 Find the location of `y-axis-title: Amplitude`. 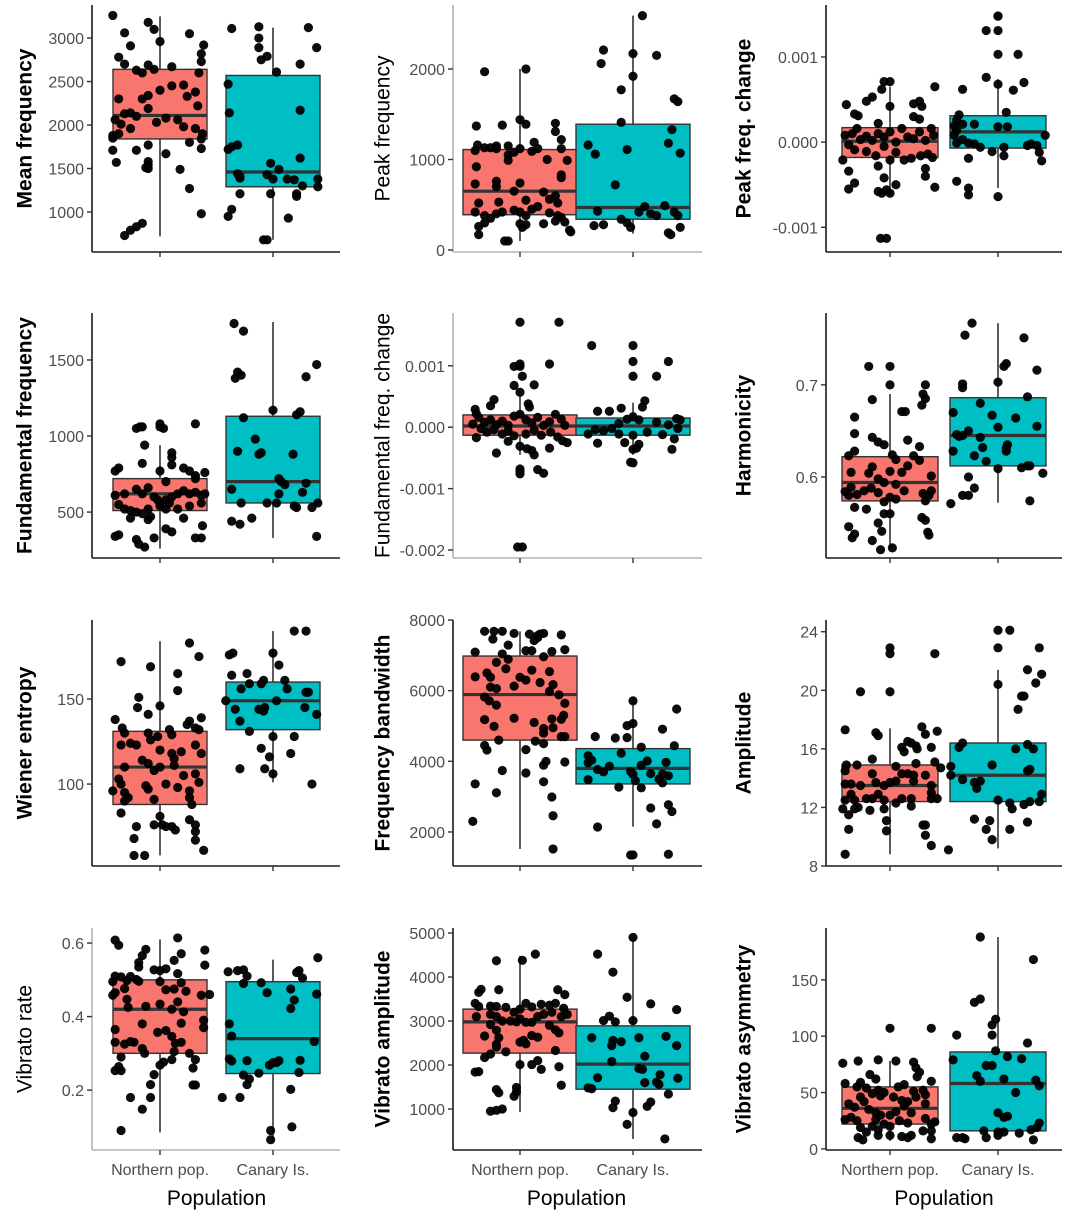

y-axis-title: Amplitude is located at coordinates (744, 743).